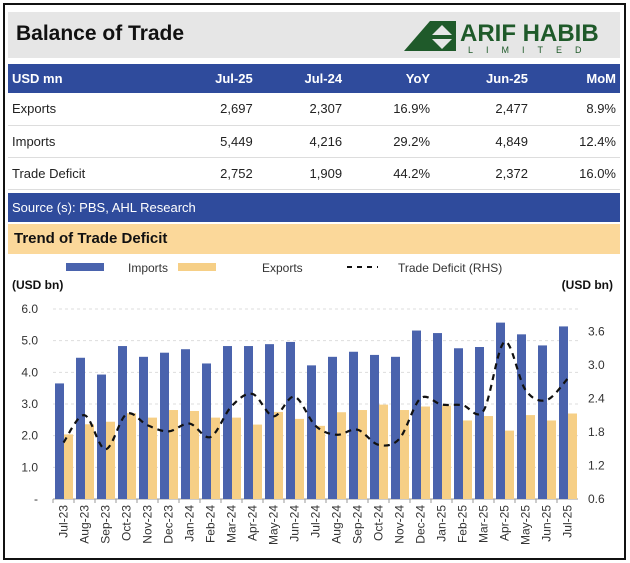 This screenshot has width=630, height=563. What do you see at coordinates (390, 78) in the screenshot?
I see `col-header: YoY` at bounding box center [390, 78].